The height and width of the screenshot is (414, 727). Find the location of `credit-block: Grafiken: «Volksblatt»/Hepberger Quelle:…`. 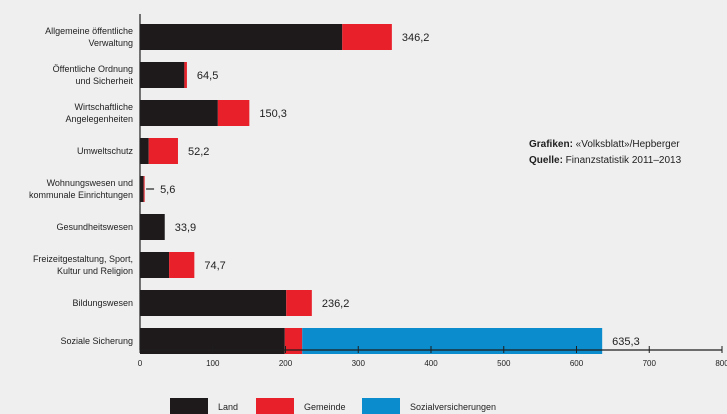

credit-block: Grafiken: «Volksblatt»/Hepberger Quelle:… is located at coordinates (605, 153).